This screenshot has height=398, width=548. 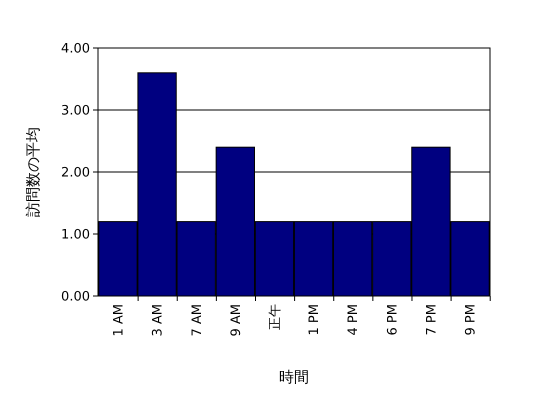 What do you see at coordinates (197, 320) in the screenshot?
I see `x-tick-label: 7 AM` at bounding box center [197, 320].